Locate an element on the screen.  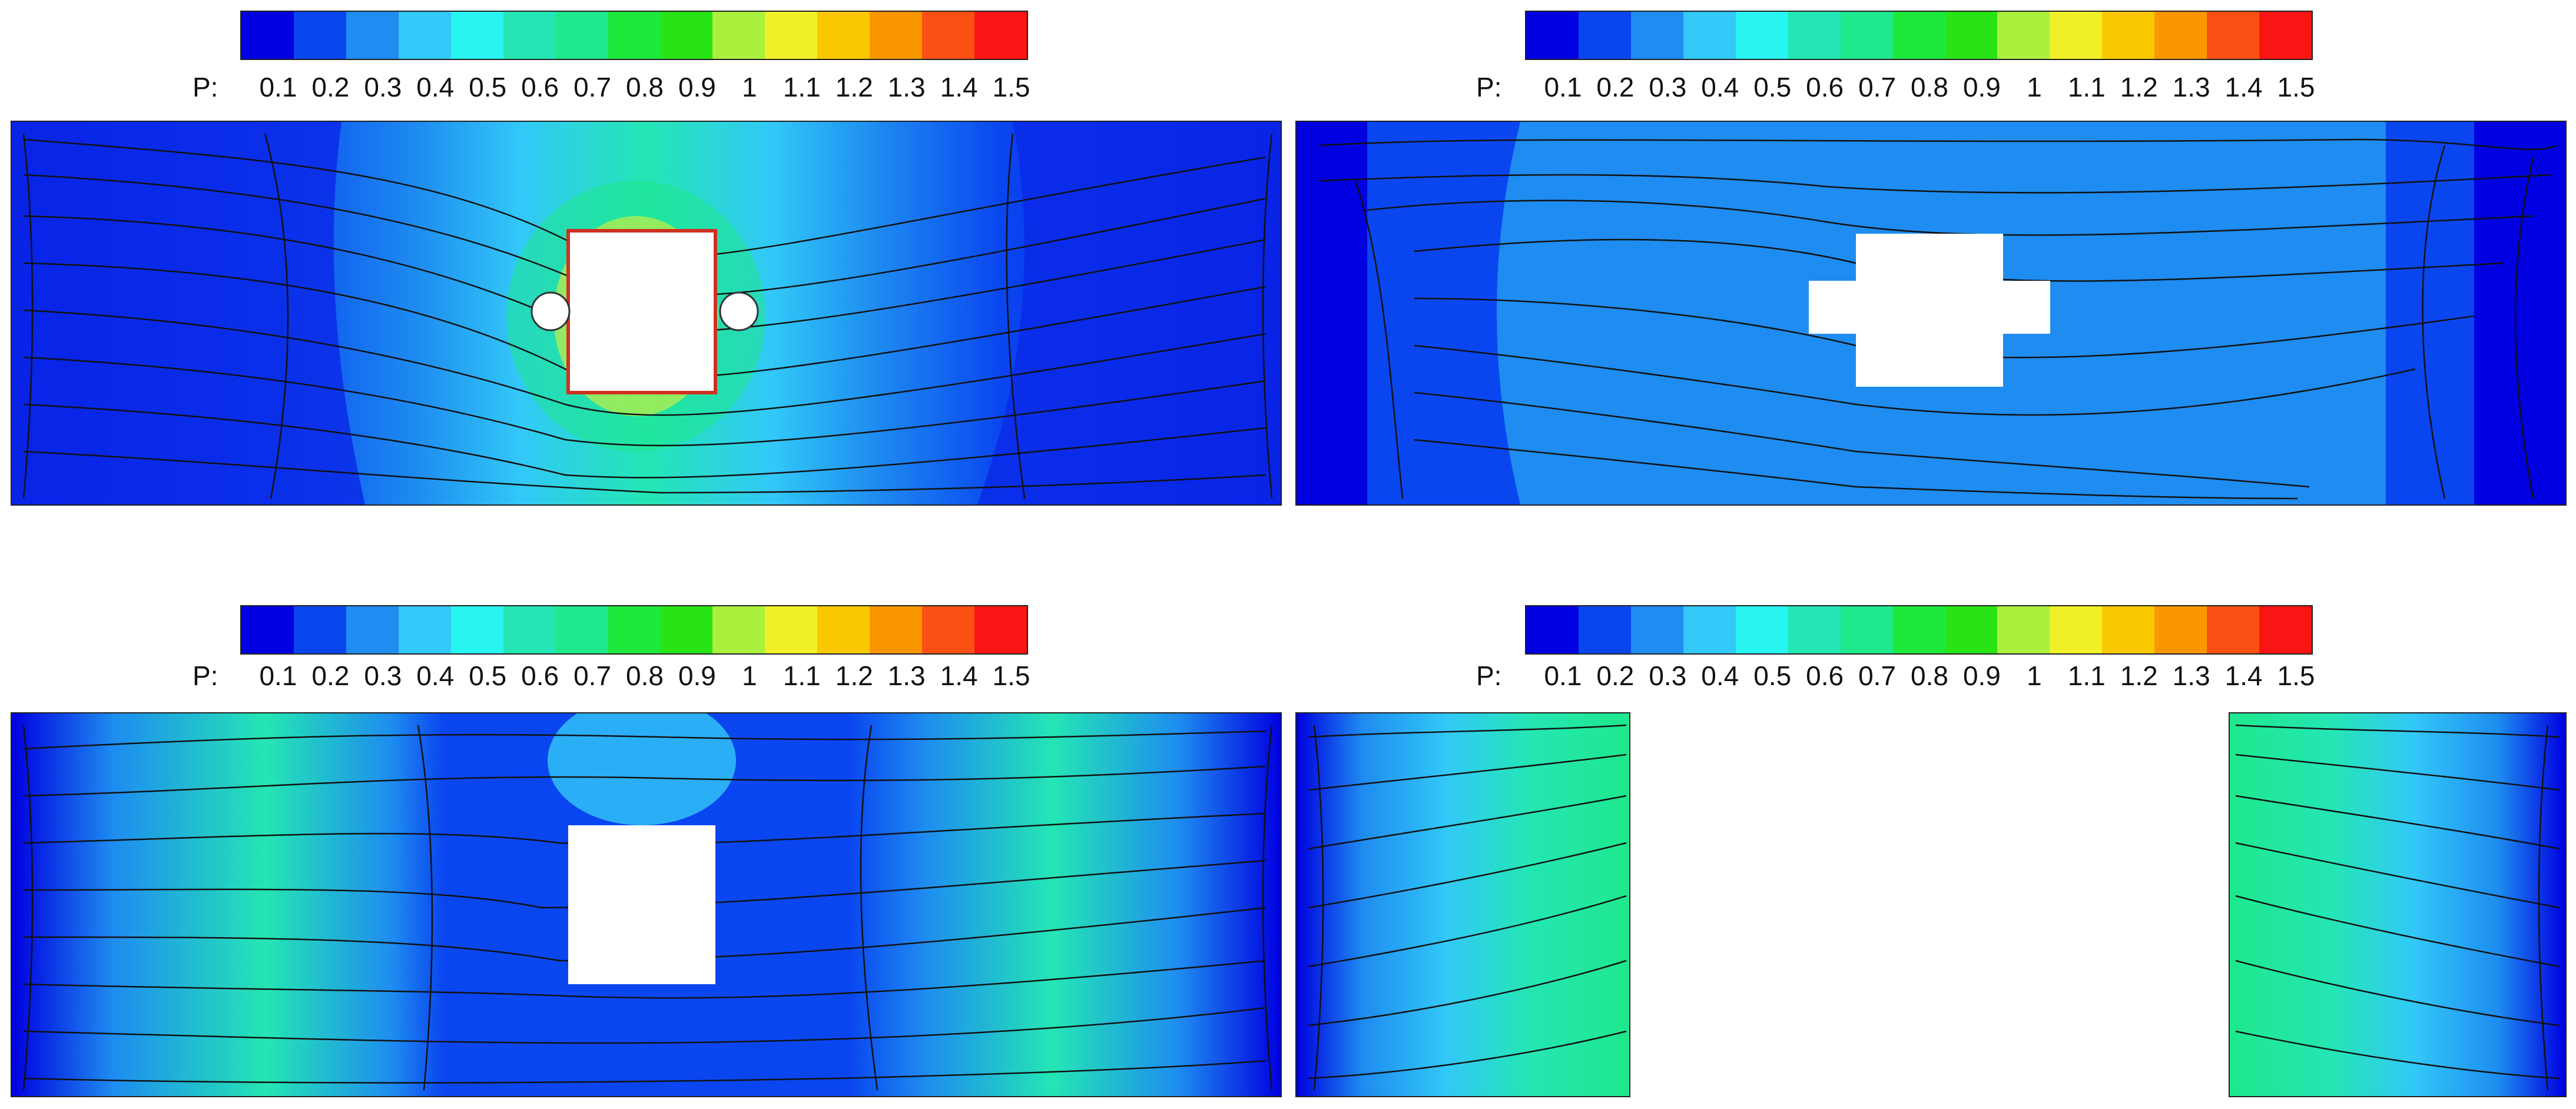
rod is located at coordinates (739, 311).